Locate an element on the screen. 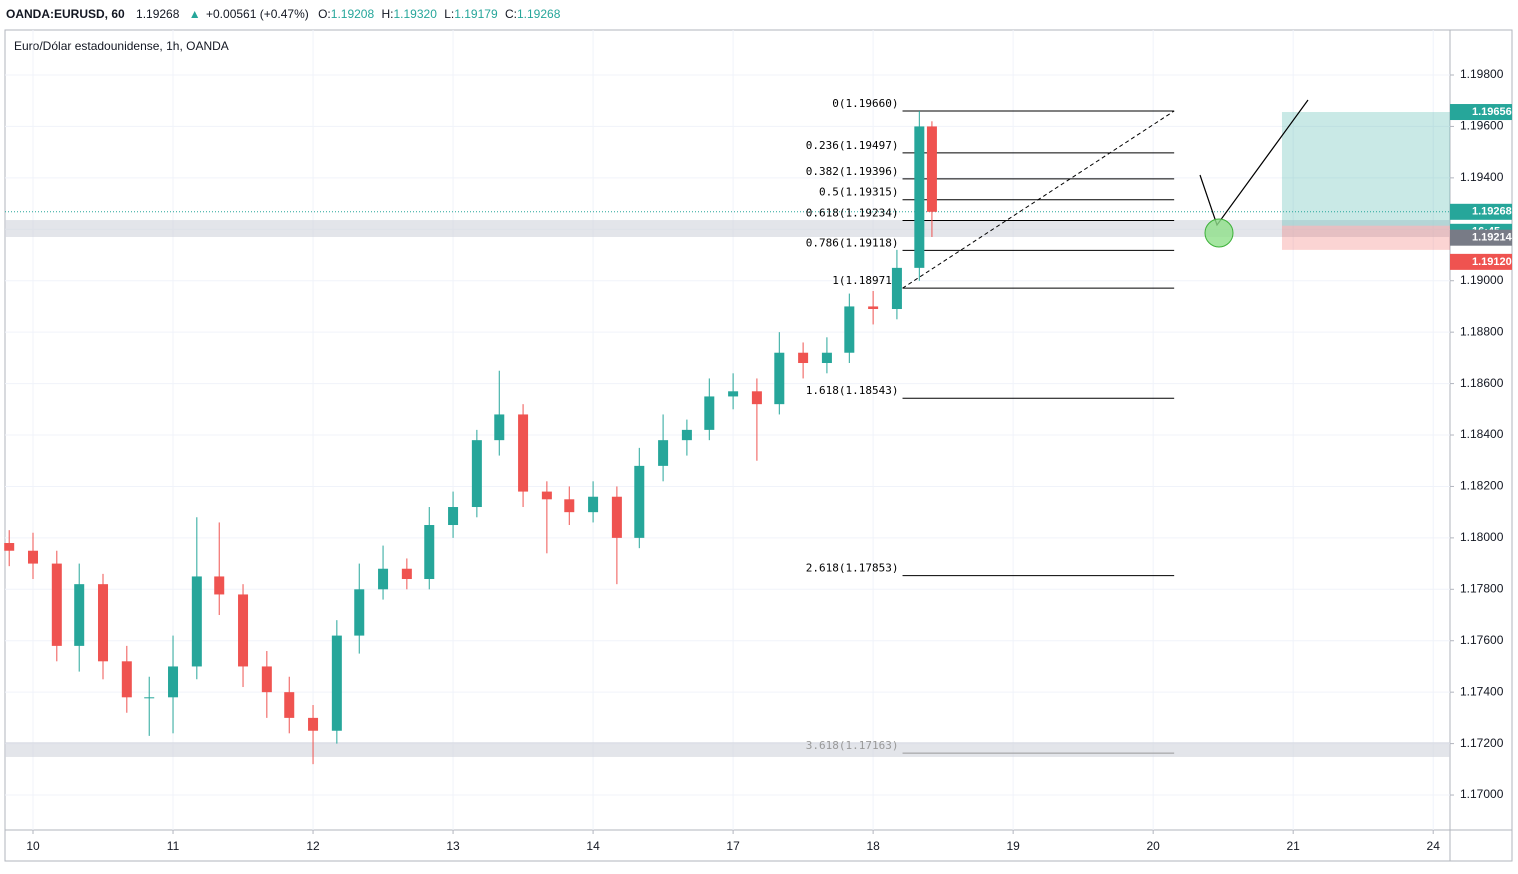  y-tick-label: 1.18200 is located at coordinates (1482, 486).